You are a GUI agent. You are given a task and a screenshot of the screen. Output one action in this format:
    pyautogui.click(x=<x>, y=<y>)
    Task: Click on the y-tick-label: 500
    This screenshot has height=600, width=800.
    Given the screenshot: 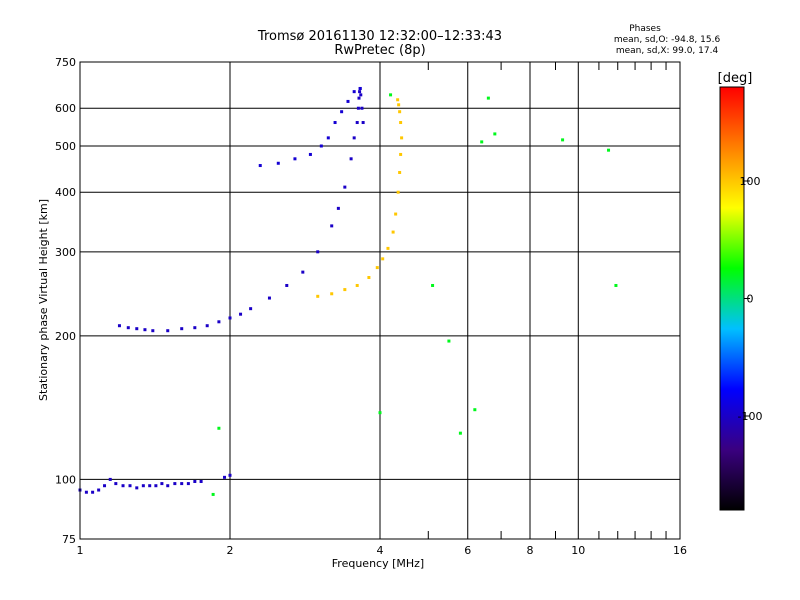 What is the action you would take?
    pyautogui.click(x=65, y=146)
    